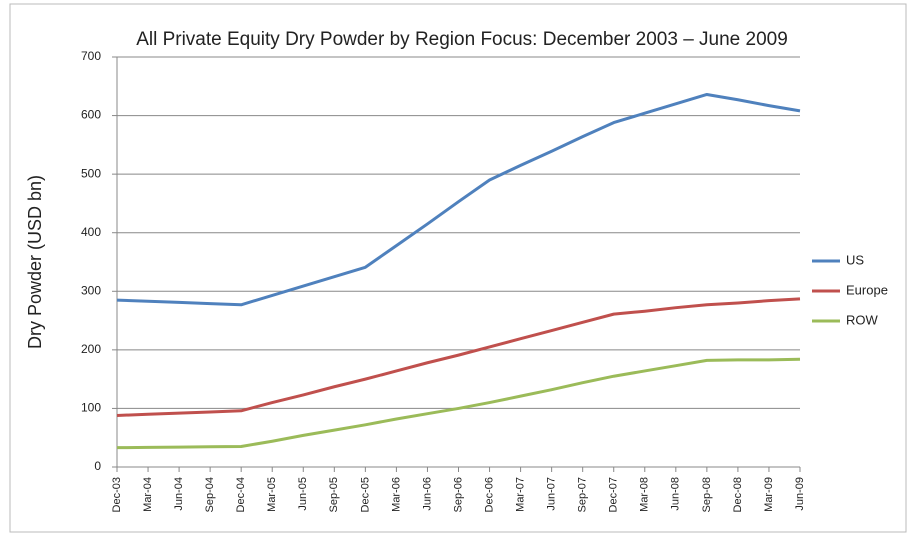 This screenshot has width=912, height=537. Describe the element at coordinates (583, 494) in the screenshot. I see `x-tick-label: Sep-07` at that location.